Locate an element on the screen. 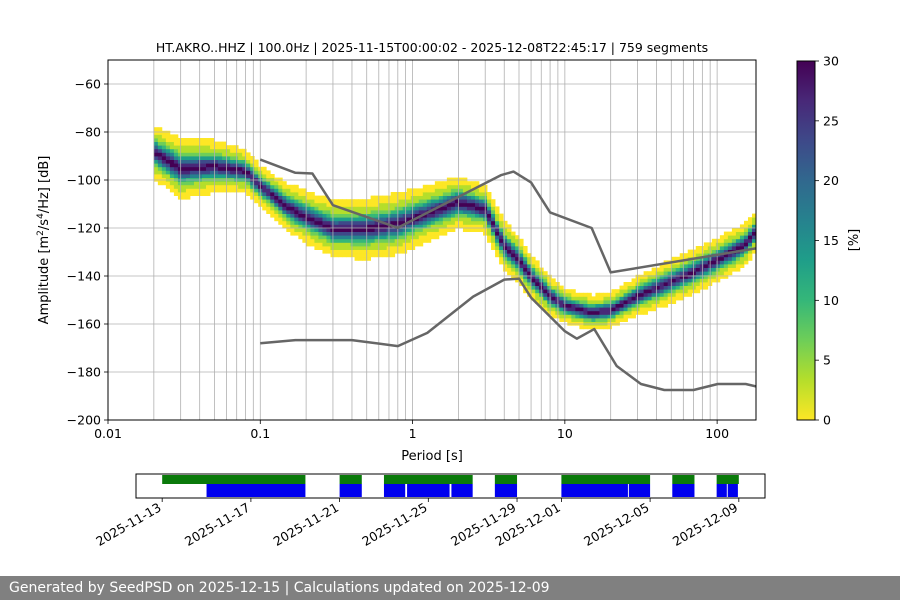 The height and width of the screenshot is (600, 900). y-tick-label: −60 is located at coordinates (88, 84).